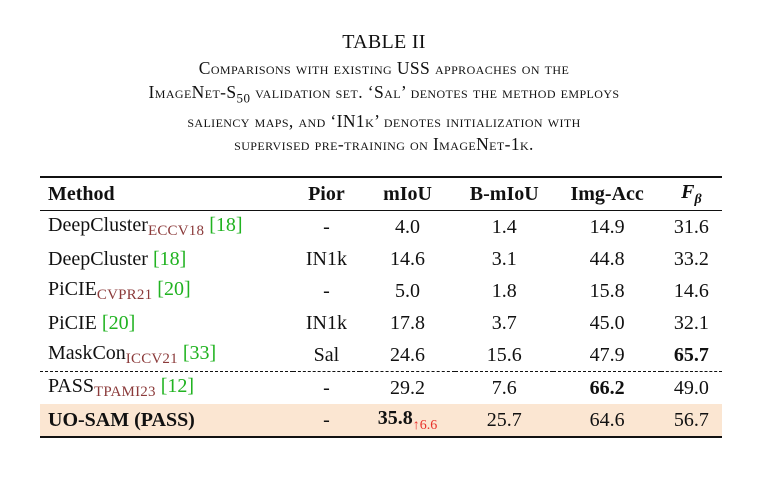  I want to click on method-ref: [12], so click(177, 386).